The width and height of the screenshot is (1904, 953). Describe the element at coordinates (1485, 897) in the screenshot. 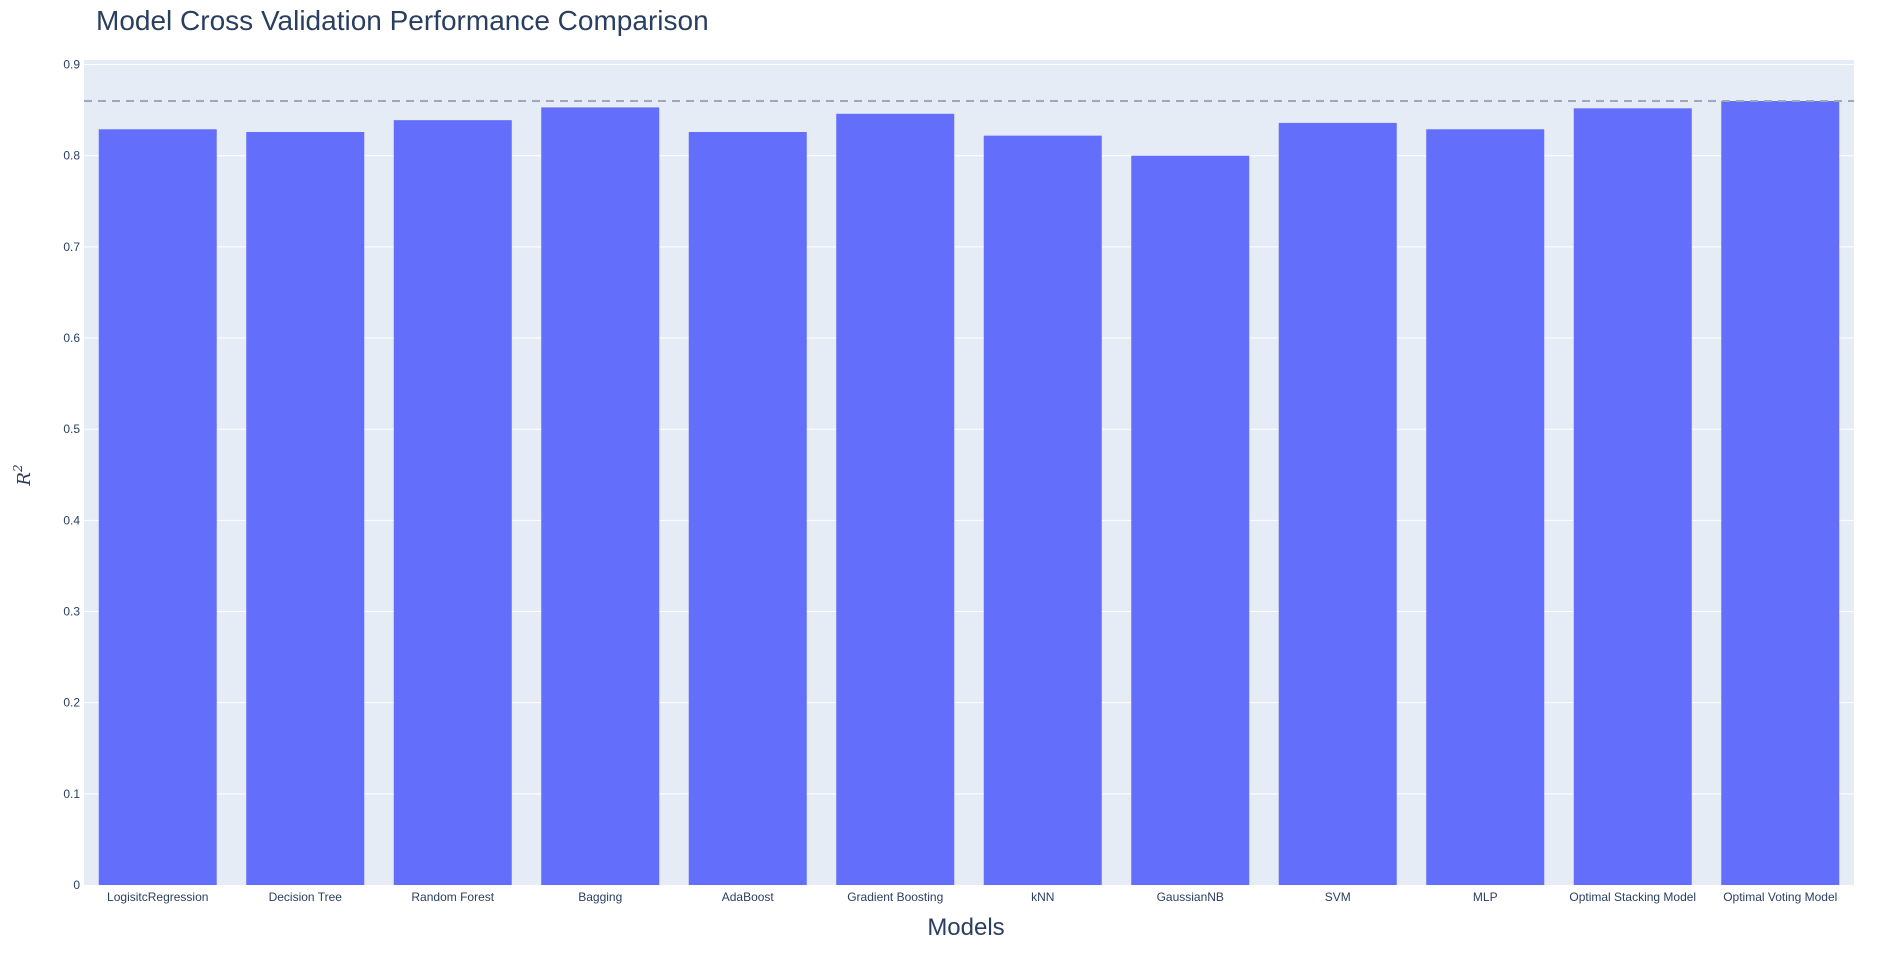

I see `x-tick-label: MLP` at that location.